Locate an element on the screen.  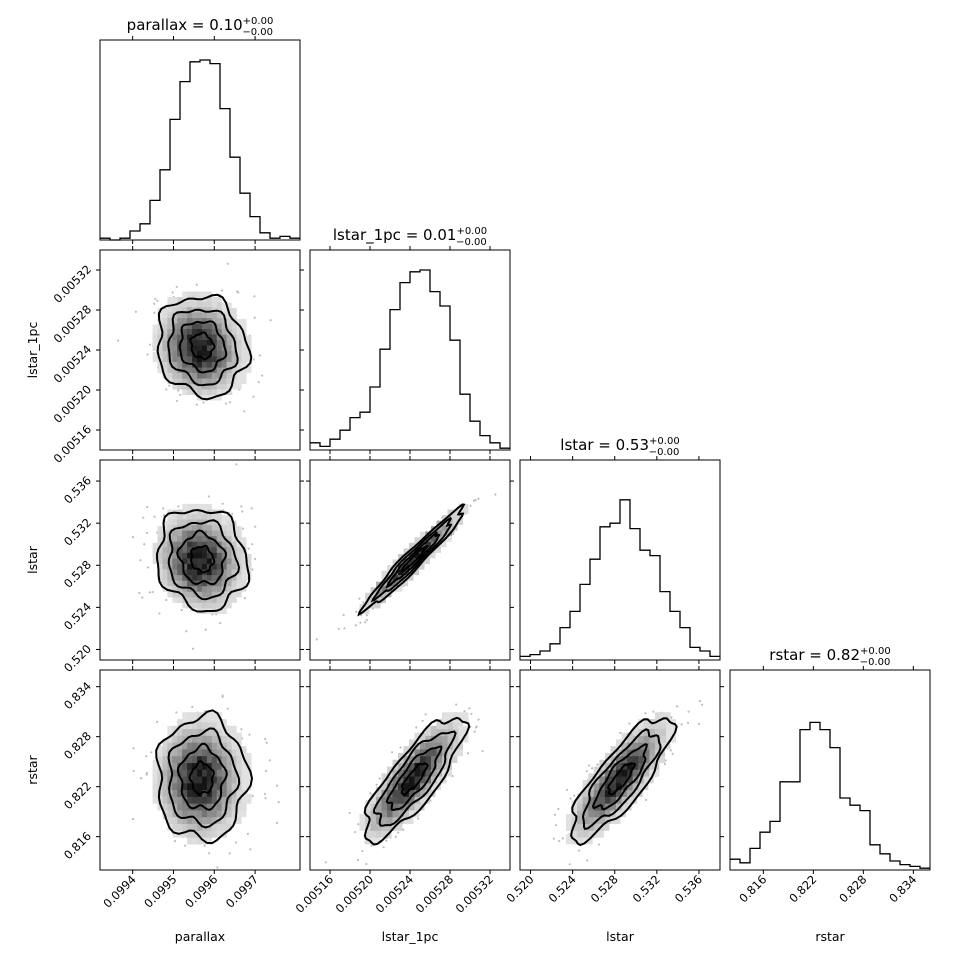
histogram-parallax is located at coordinates (200, 150).